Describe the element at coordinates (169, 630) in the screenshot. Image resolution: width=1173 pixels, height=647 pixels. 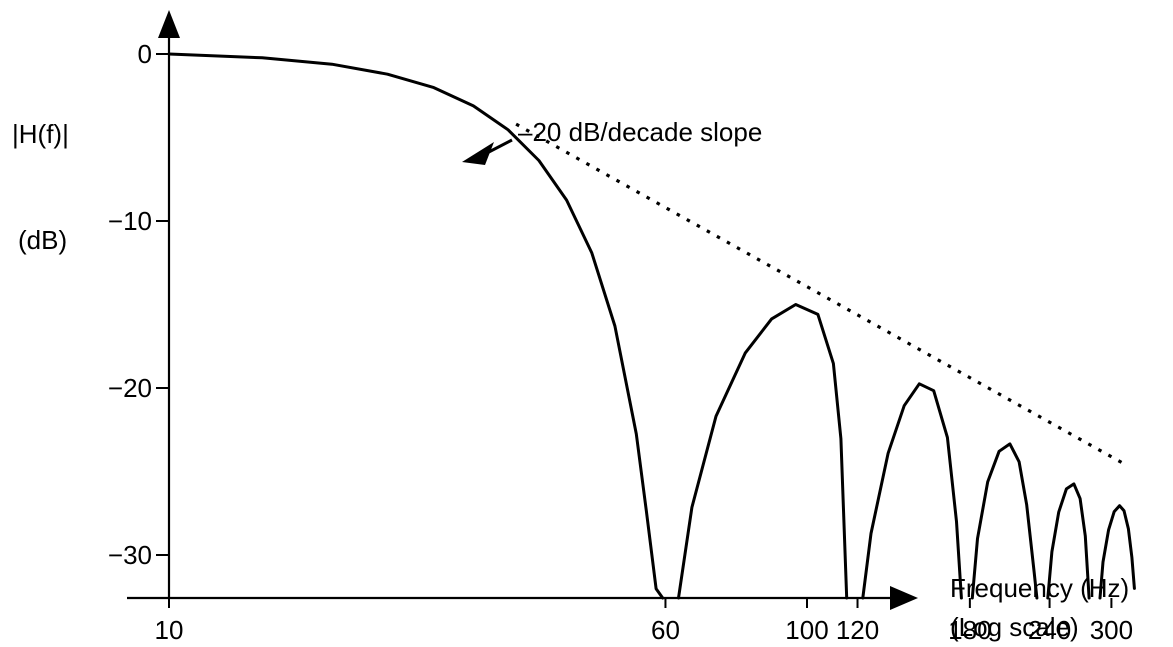
I see `x-tick-label: 10` at that location.